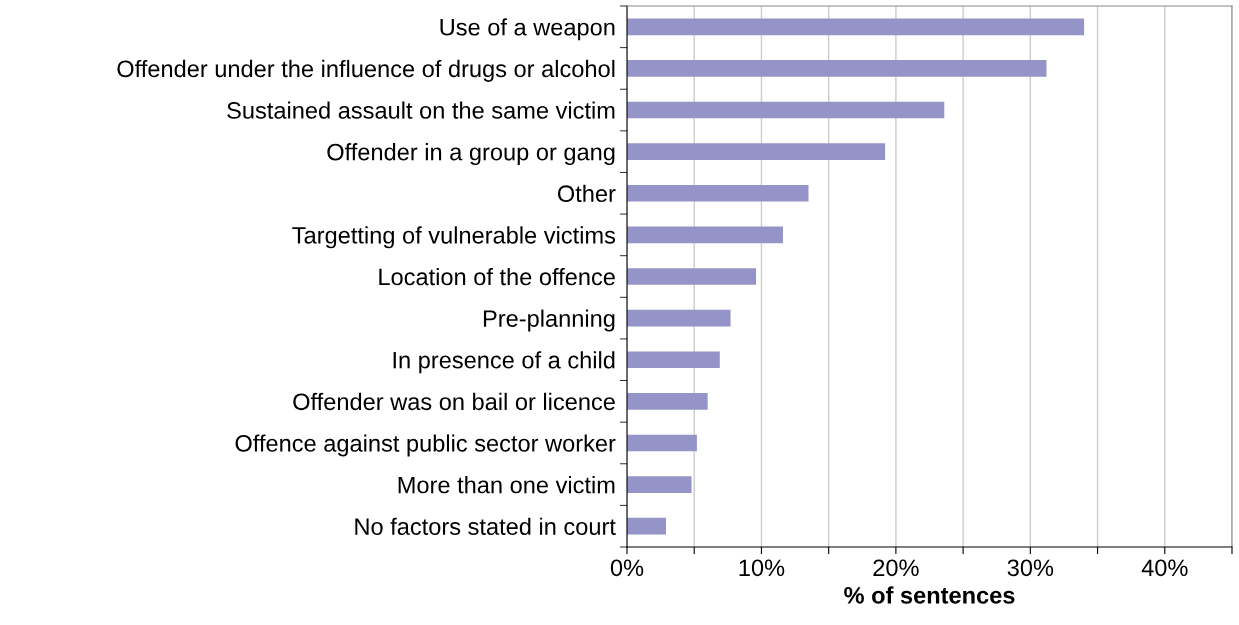  Describe the element at coordinates (549, 320) in the screenshot. I see `y-tick-label: Pre-planning` at that location.